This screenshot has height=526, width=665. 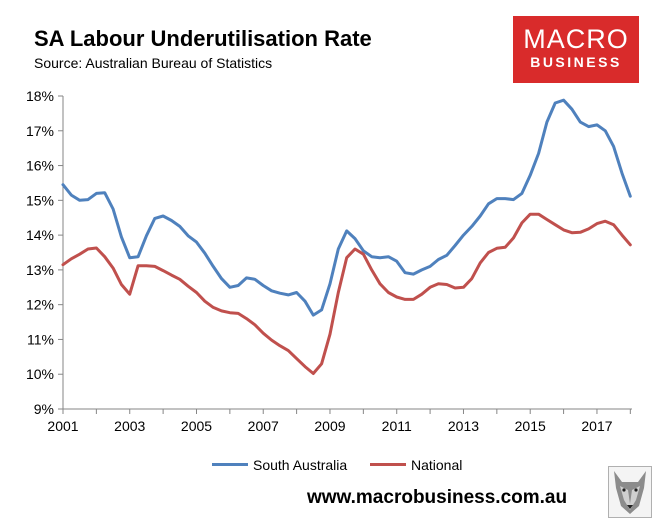 I want to click on y-tick-label: 9%, so click(x=44, y=409).